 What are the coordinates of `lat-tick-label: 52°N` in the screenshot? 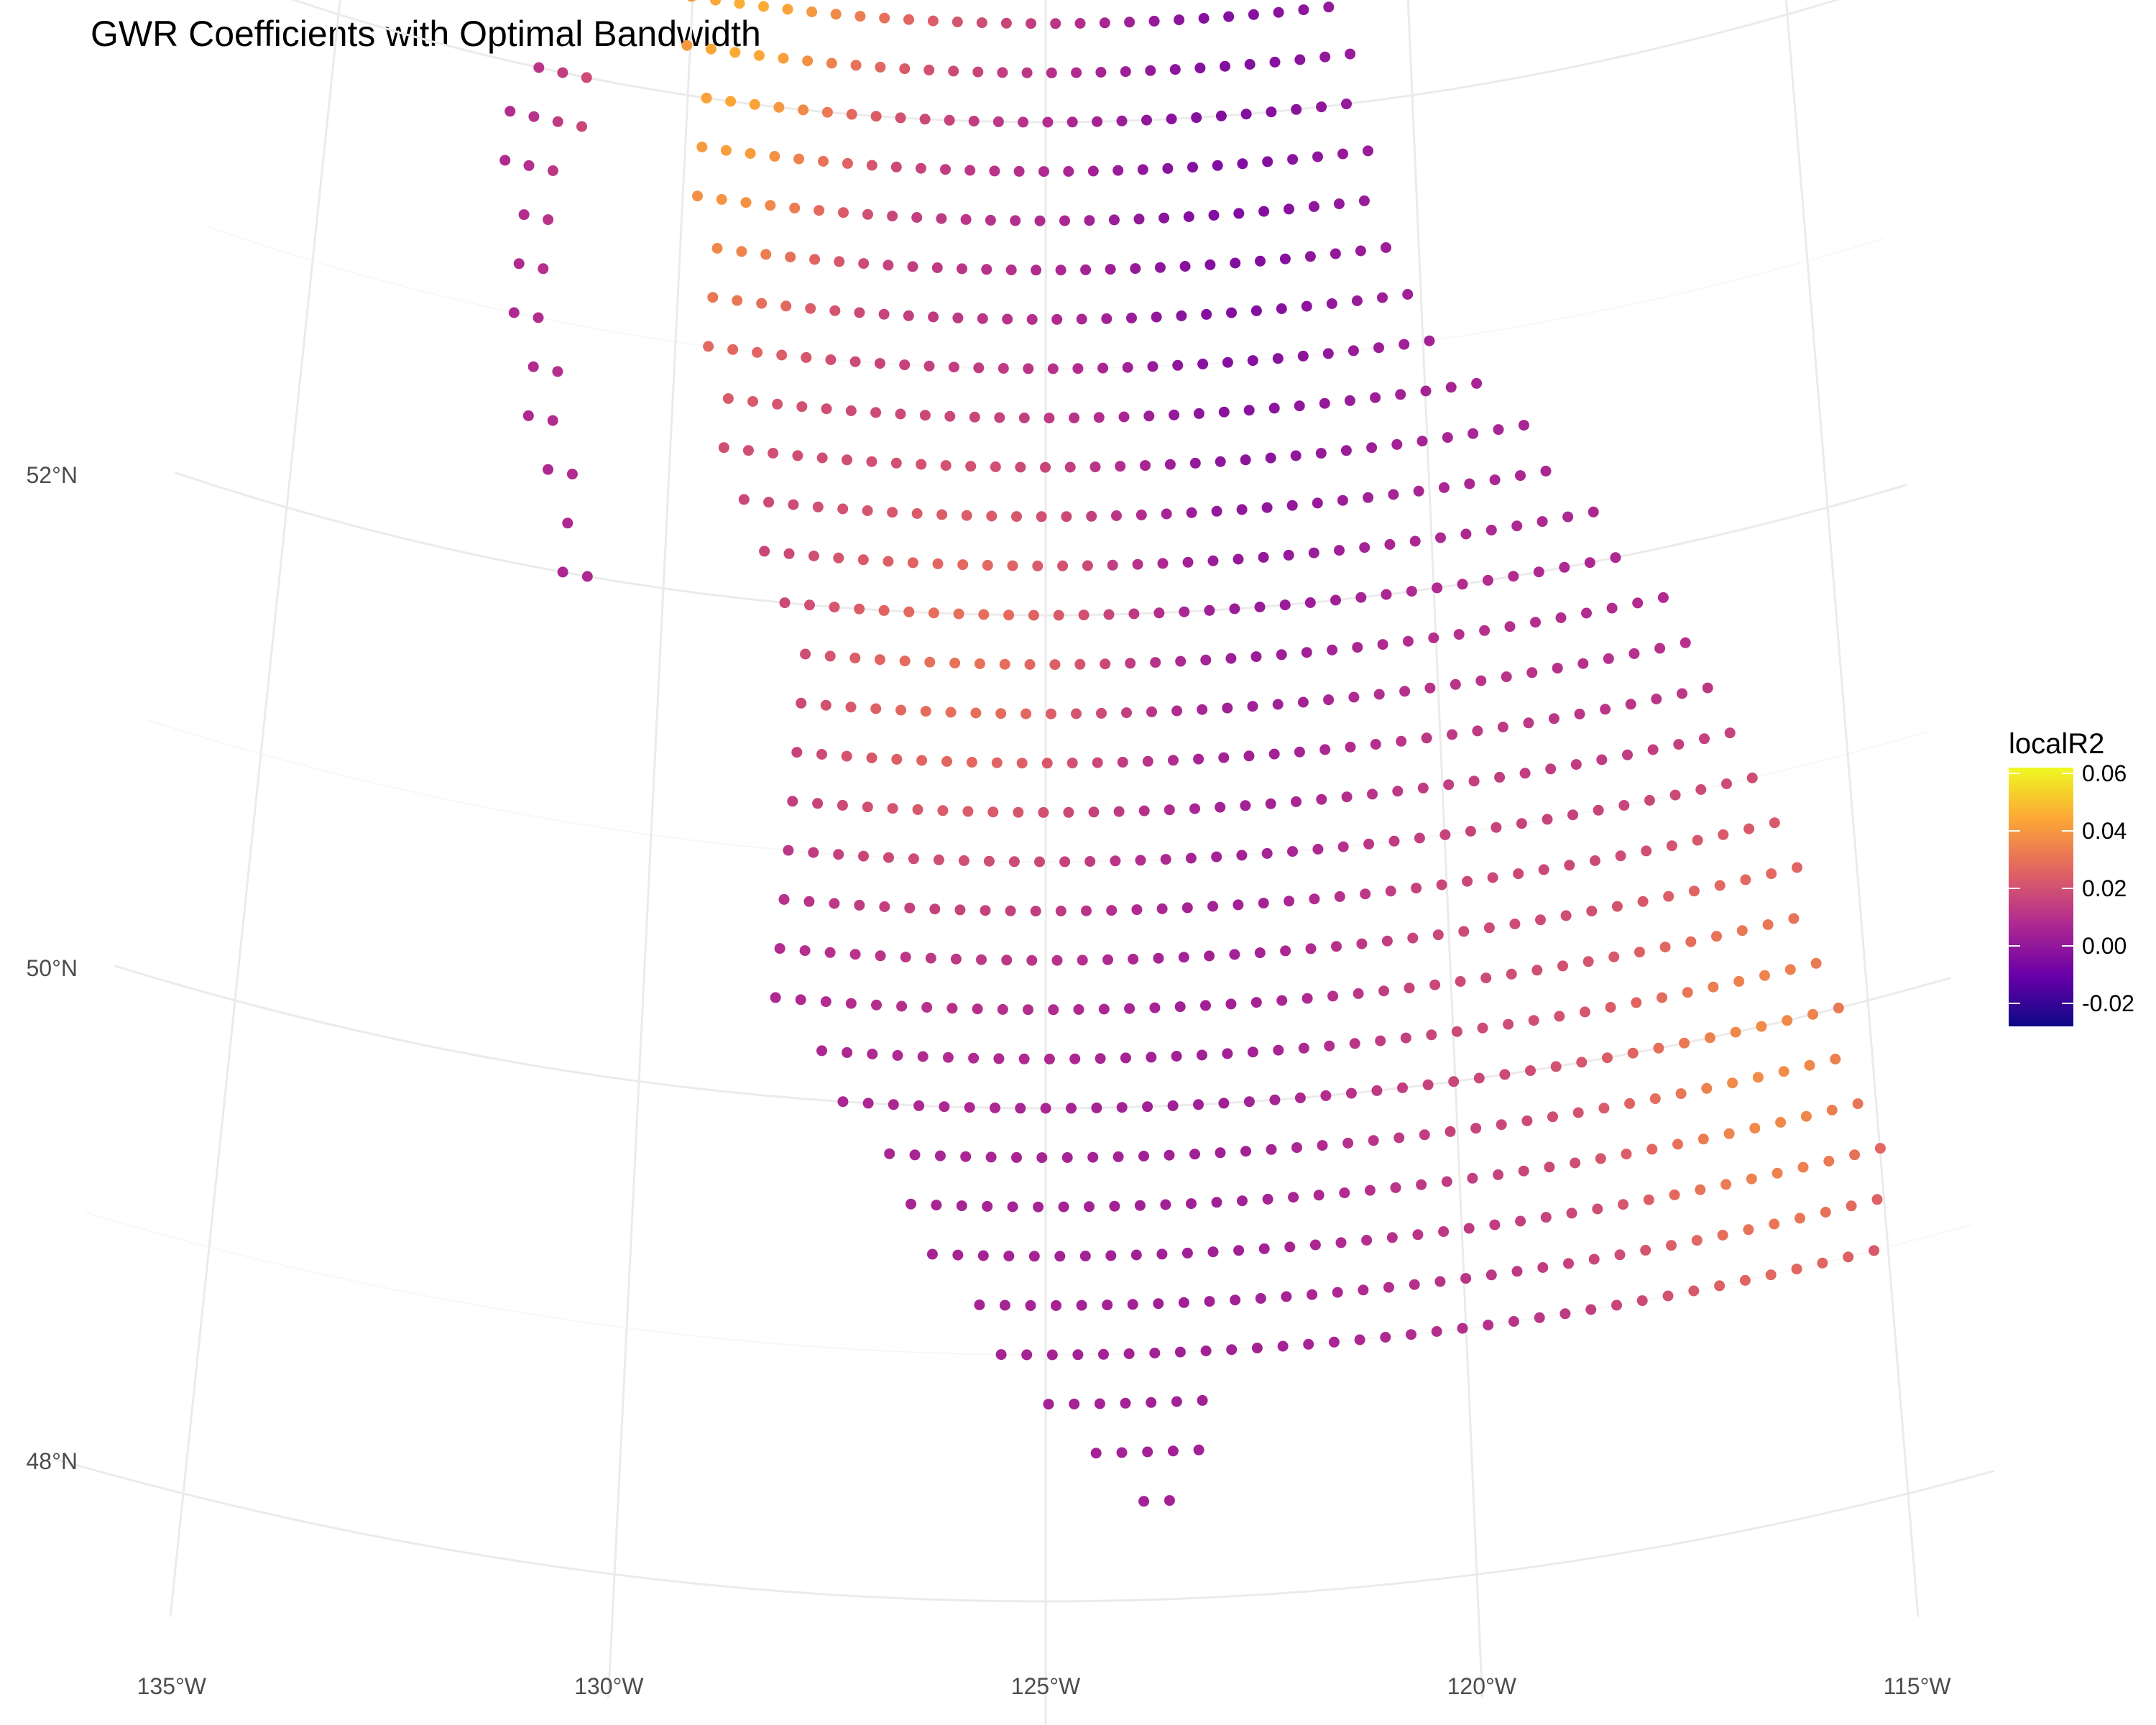 It's located at (53, 475).